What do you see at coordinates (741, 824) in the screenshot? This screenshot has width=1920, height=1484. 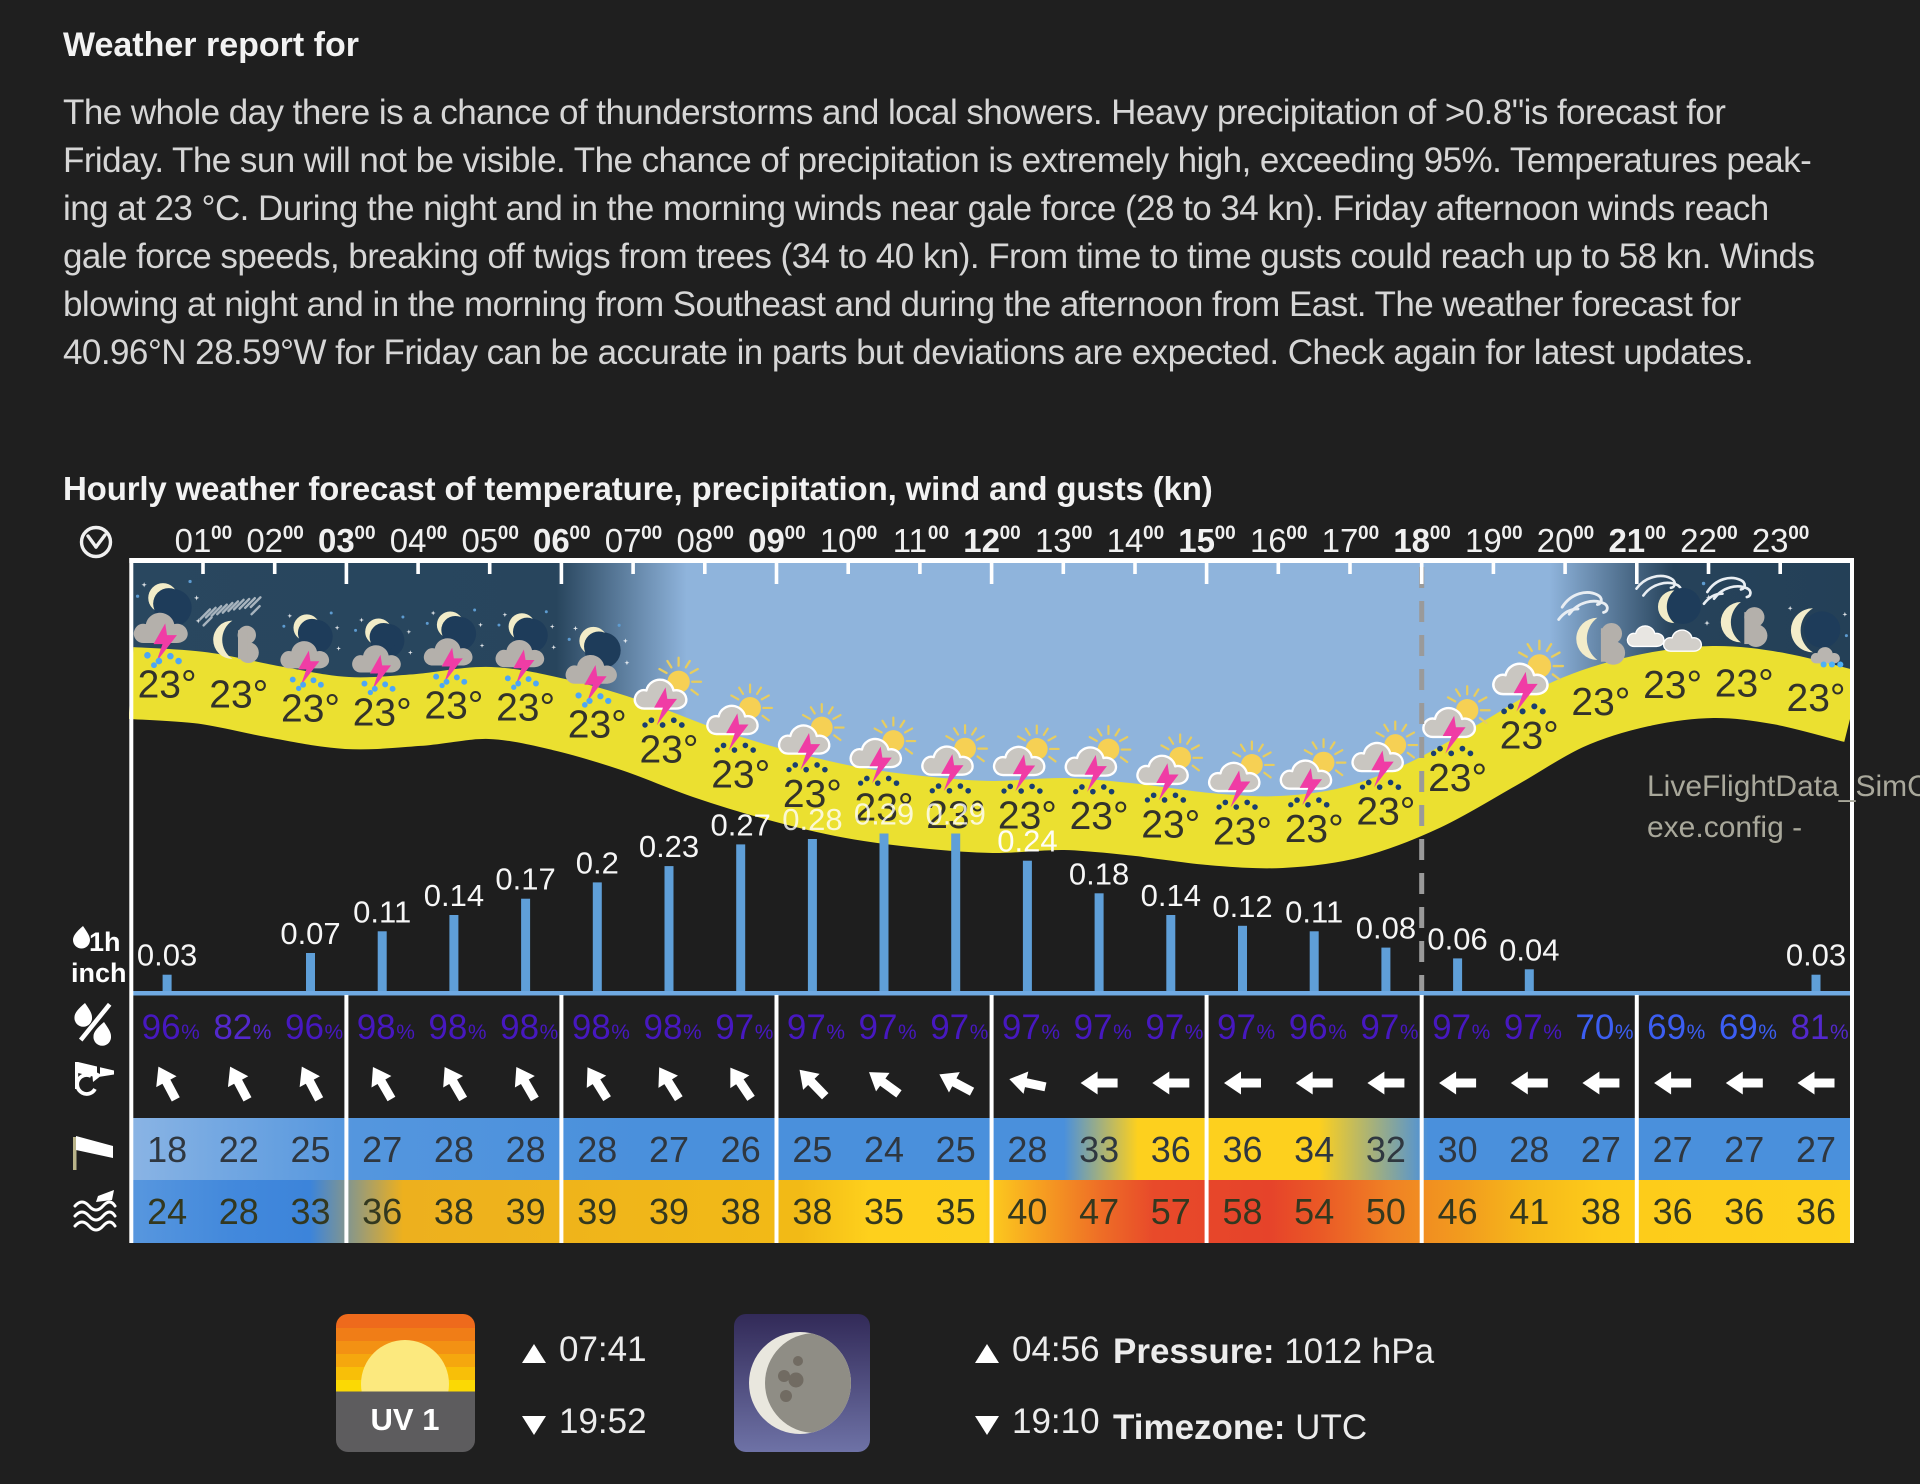 I see `svg-text: 0.27` at bounding box center [741, 824].